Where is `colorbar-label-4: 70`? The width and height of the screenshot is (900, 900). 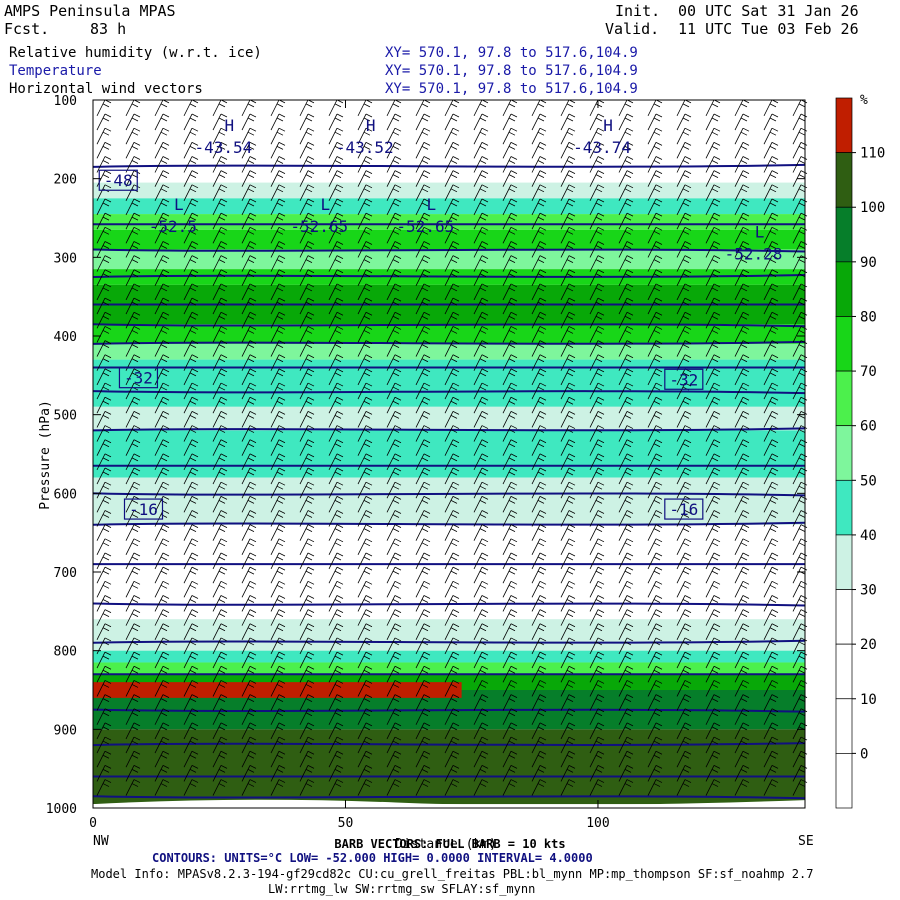 colorbar-label-4: 70 is located at coordinates (868, 372).